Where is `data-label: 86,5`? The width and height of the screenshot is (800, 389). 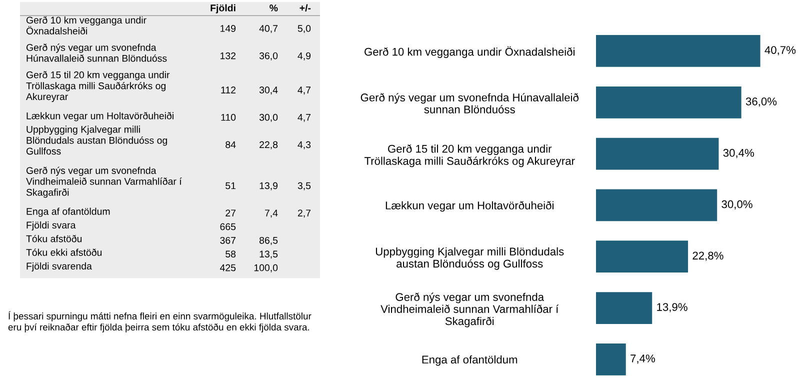 data-label: 86,5 is located at coordinates (269, 240).